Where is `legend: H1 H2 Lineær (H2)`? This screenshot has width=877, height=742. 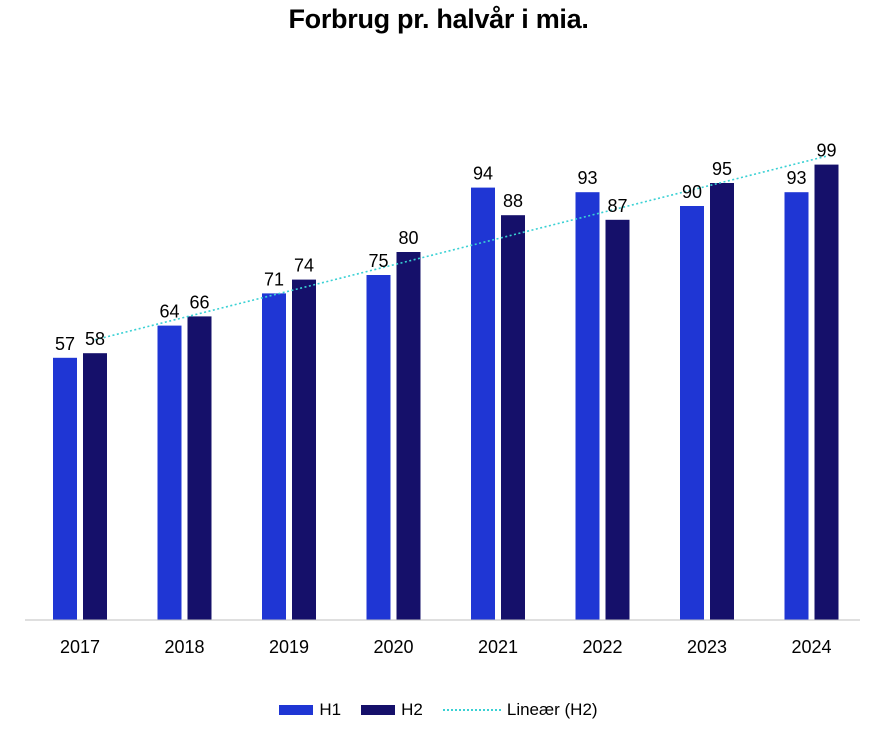 legend: H1 H2 Lineær (H2) is located at coordinates (438, 710).